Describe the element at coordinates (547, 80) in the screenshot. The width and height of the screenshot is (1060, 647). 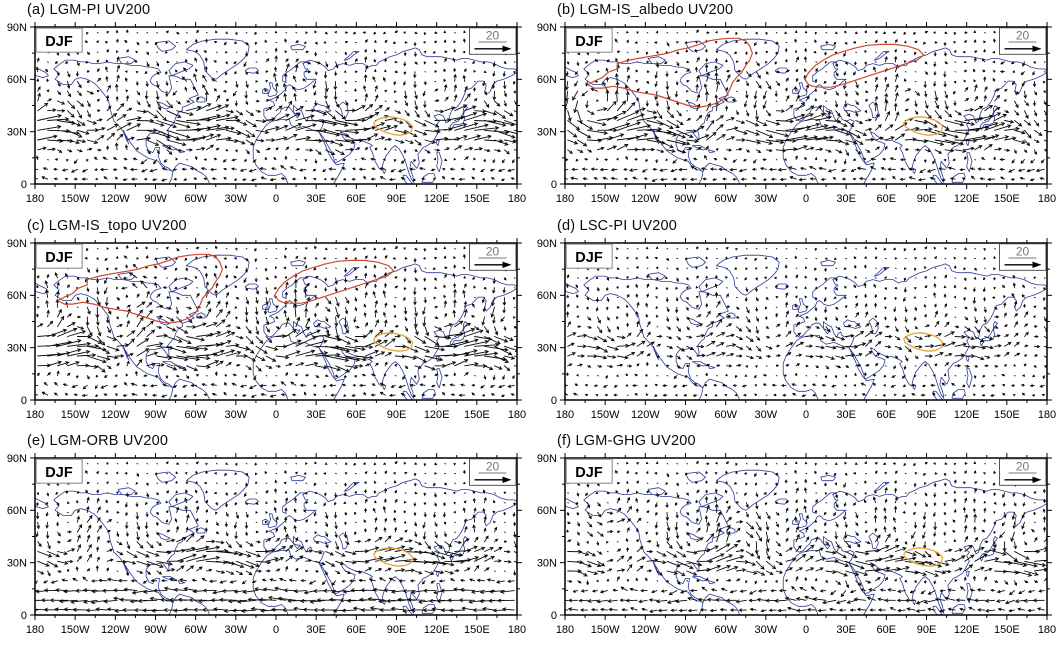
I see `lat-tick-label: 60N` at that location.